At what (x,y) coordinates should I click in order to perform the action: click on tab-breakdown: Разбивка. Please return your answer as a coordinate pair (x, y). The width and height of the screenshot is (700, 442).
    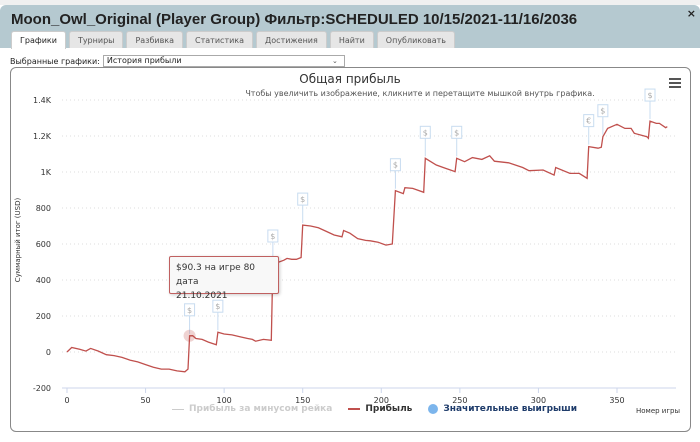
    Looking at the image, I should click on (155, 39).